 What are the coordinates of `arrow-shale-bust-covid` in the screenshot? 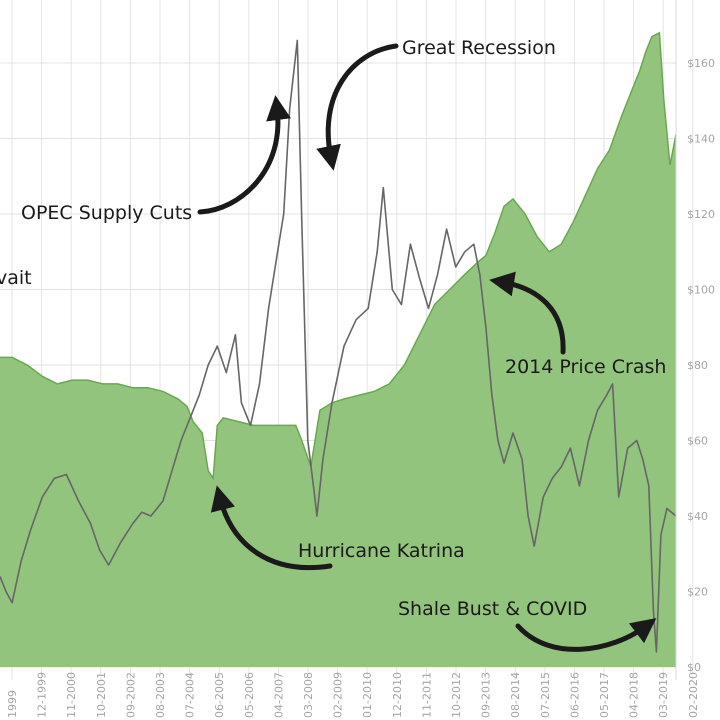 It's located at (586, 635).